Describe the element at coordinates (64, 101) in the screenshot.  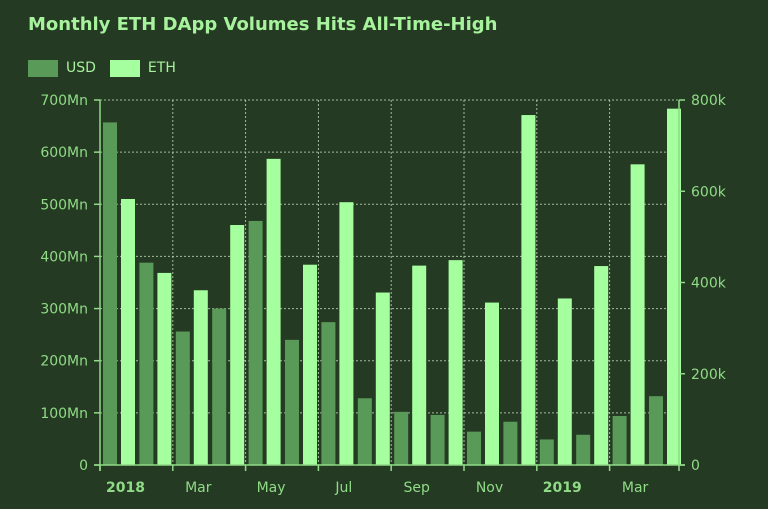
I see `y-left-tick-label: 700Mn` at that location.